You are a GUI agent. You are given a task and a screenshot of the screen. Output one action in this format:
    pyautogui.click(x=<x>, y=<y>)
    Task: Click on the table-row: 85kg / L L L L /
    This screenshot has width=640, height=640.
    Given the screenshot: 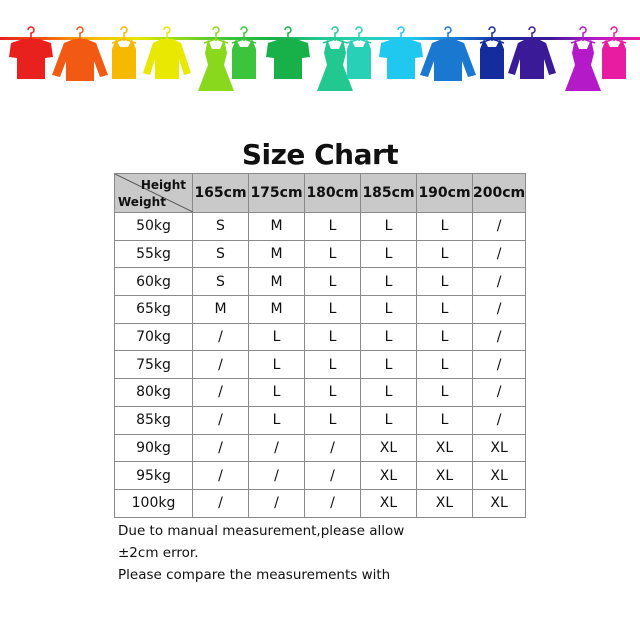 What is the action you would take?
    pyautogui.click(x=320, y=420)
    